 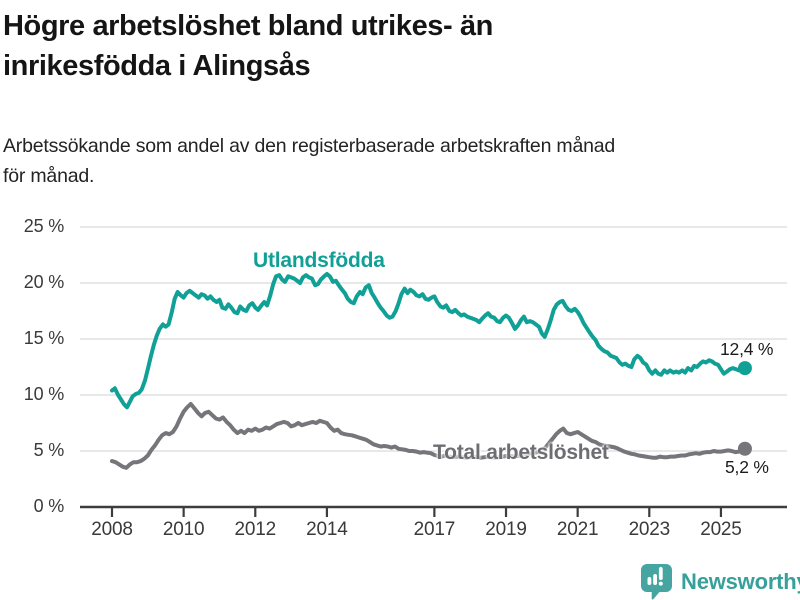 What do you see at coordinates (434, 529) in the screenshot?
I see `x-tick-label: 2017` at bounding box center [434, 529].